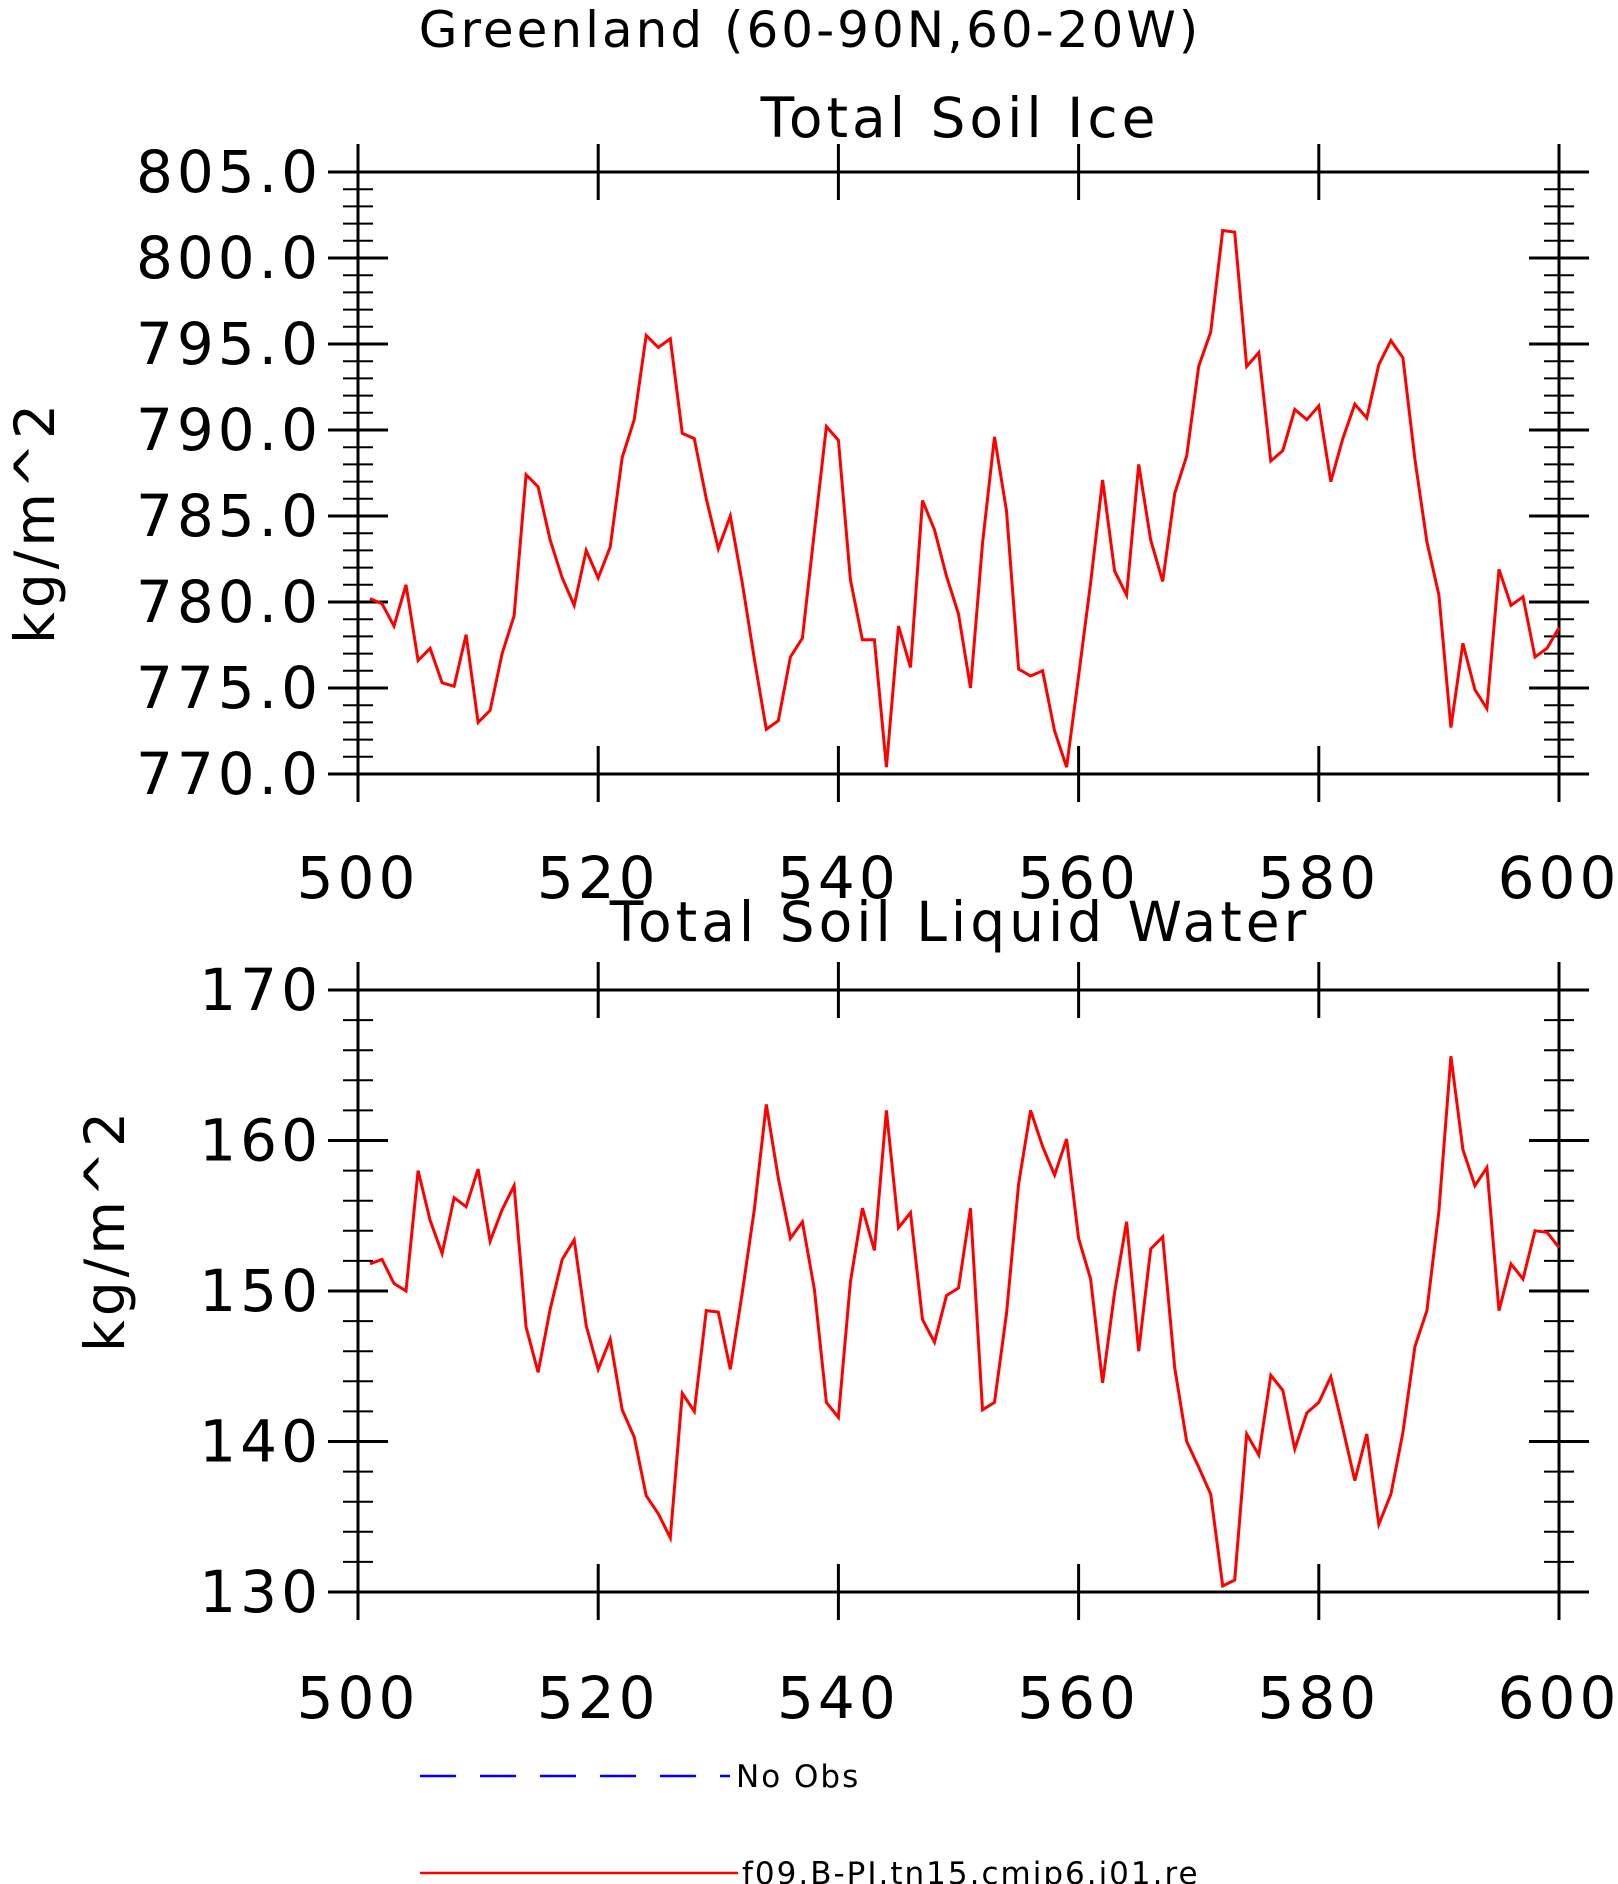 The image size is (1618, 1884). What do you see at coordinates (810, 1821) in the screenshot?
I see `legend: No Obs f09.B-PI.tn15.cmip6.j01.re` at bounding box center [810, 1821].